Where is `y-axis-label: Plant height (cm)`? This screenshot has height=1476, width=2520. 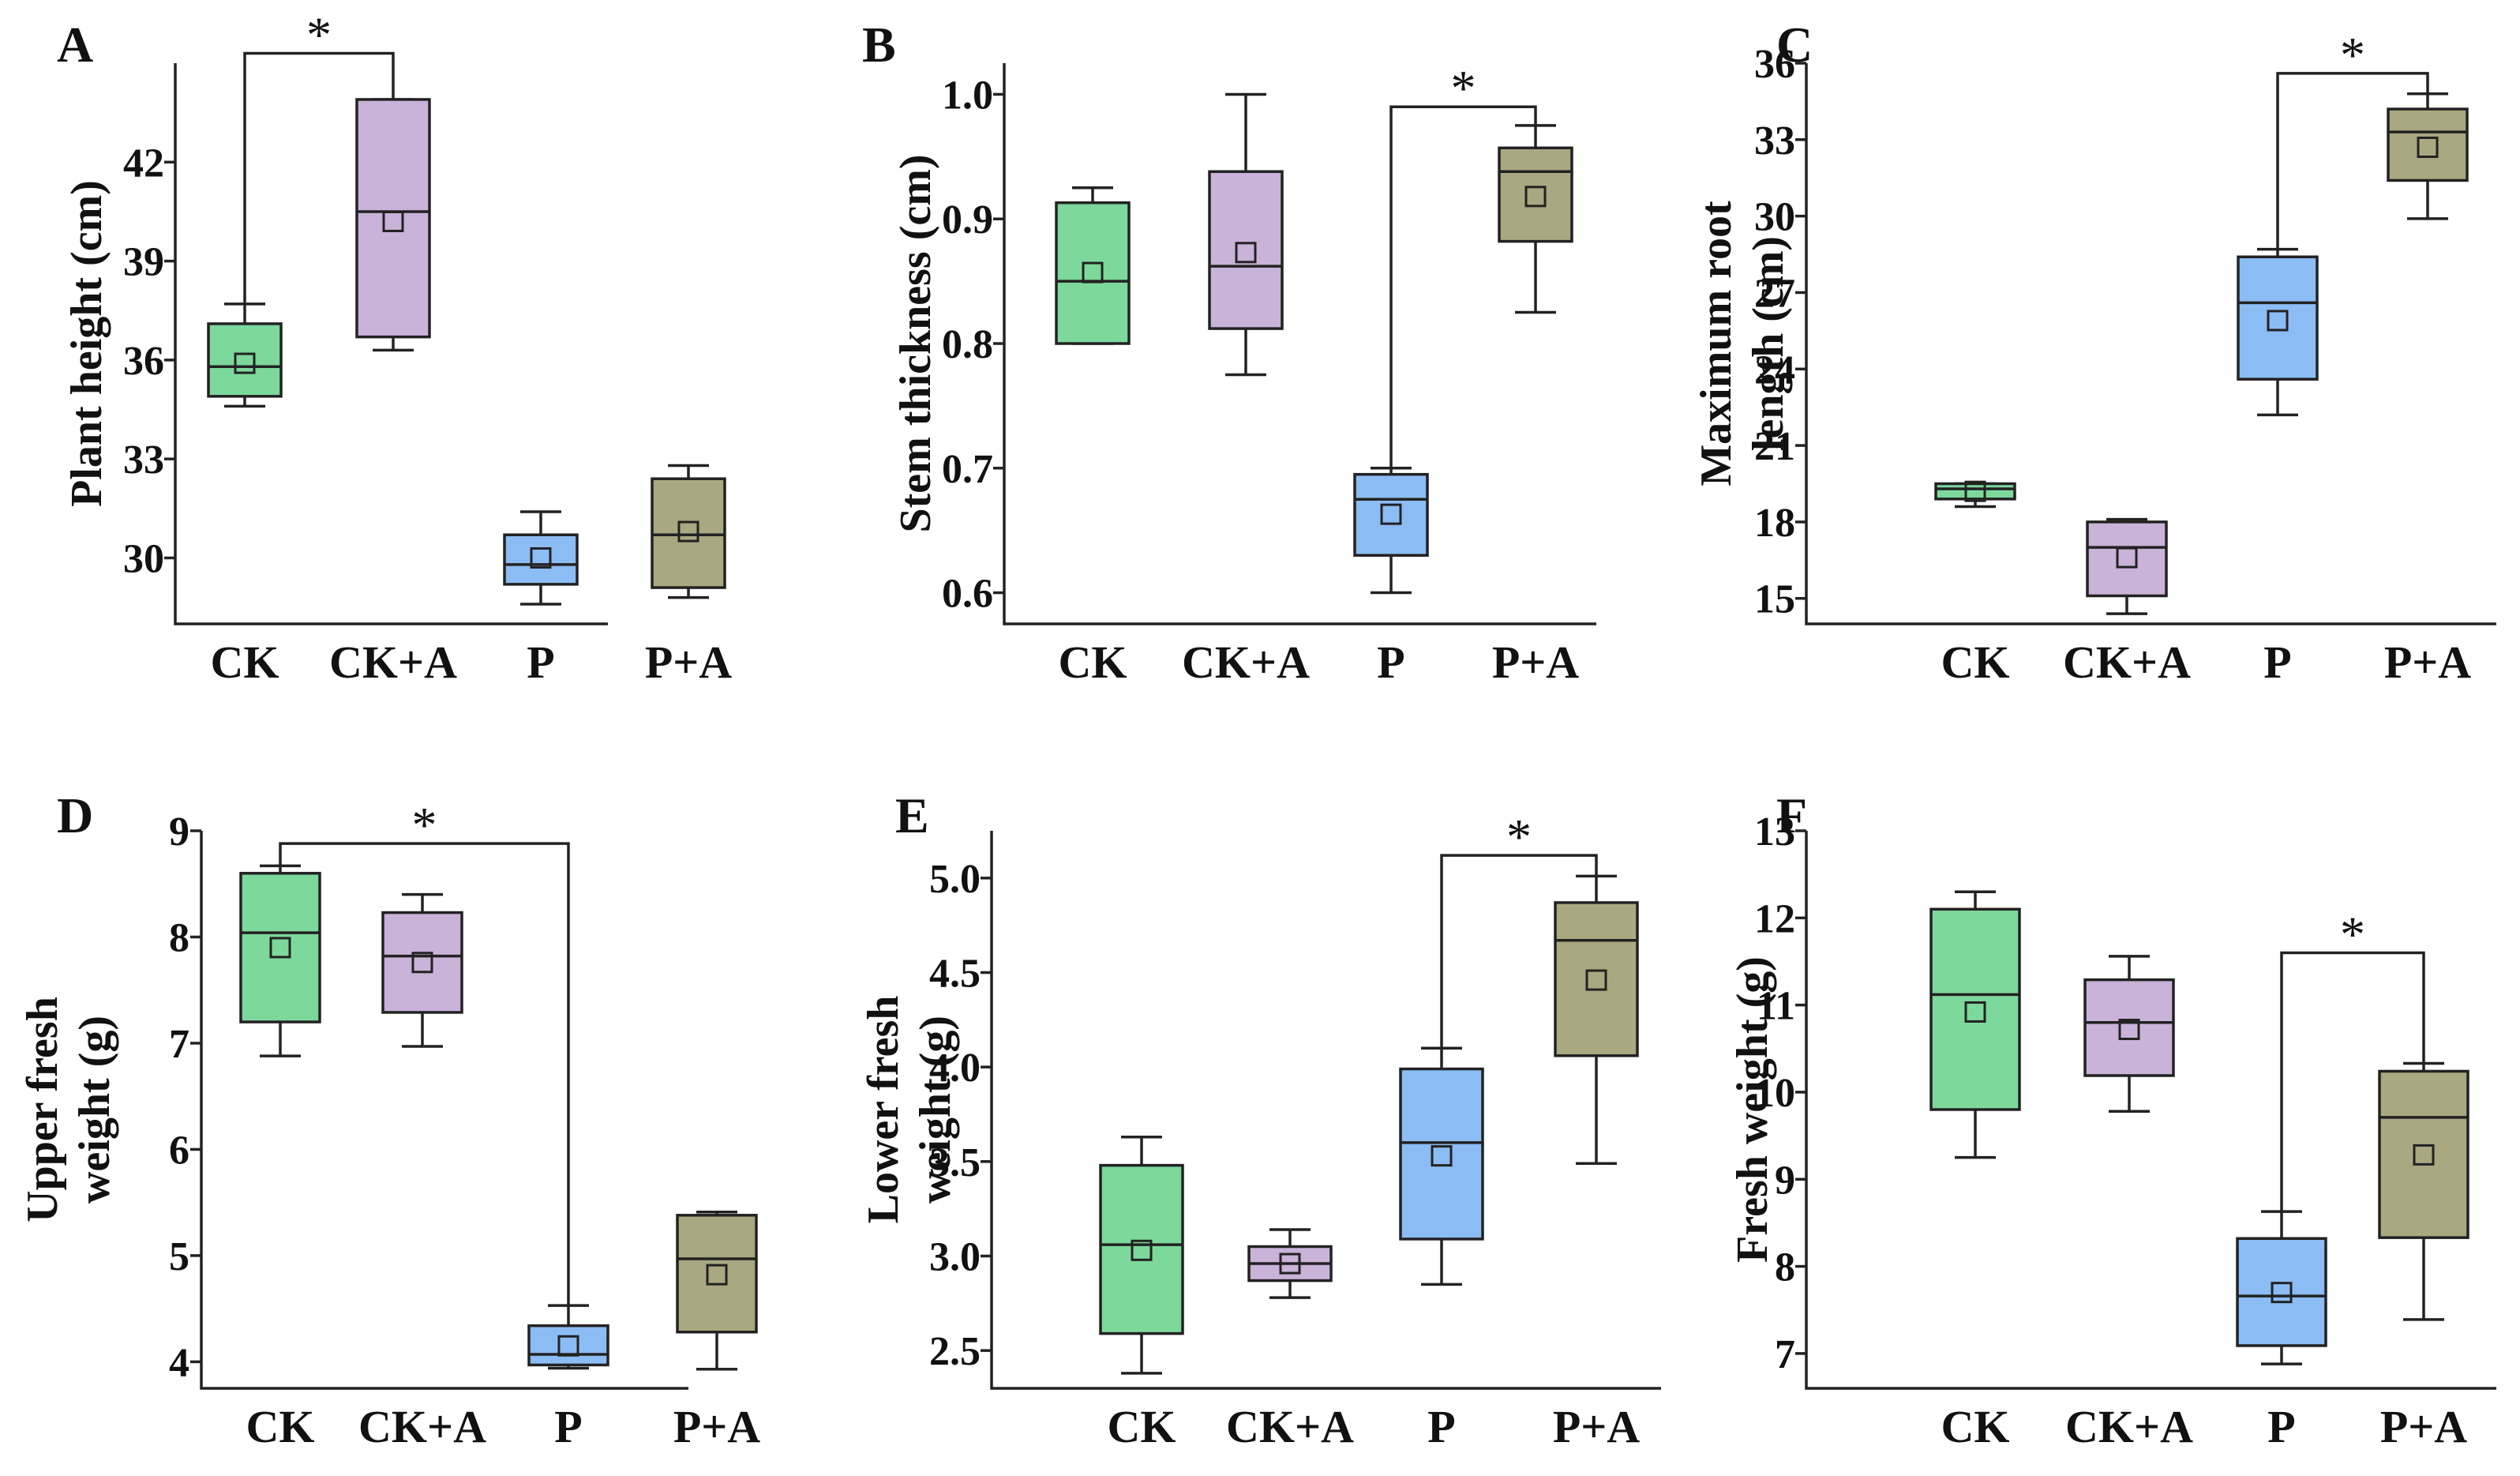
y-axis-label: Plant height (cm) is located at coordinates (86, 344).